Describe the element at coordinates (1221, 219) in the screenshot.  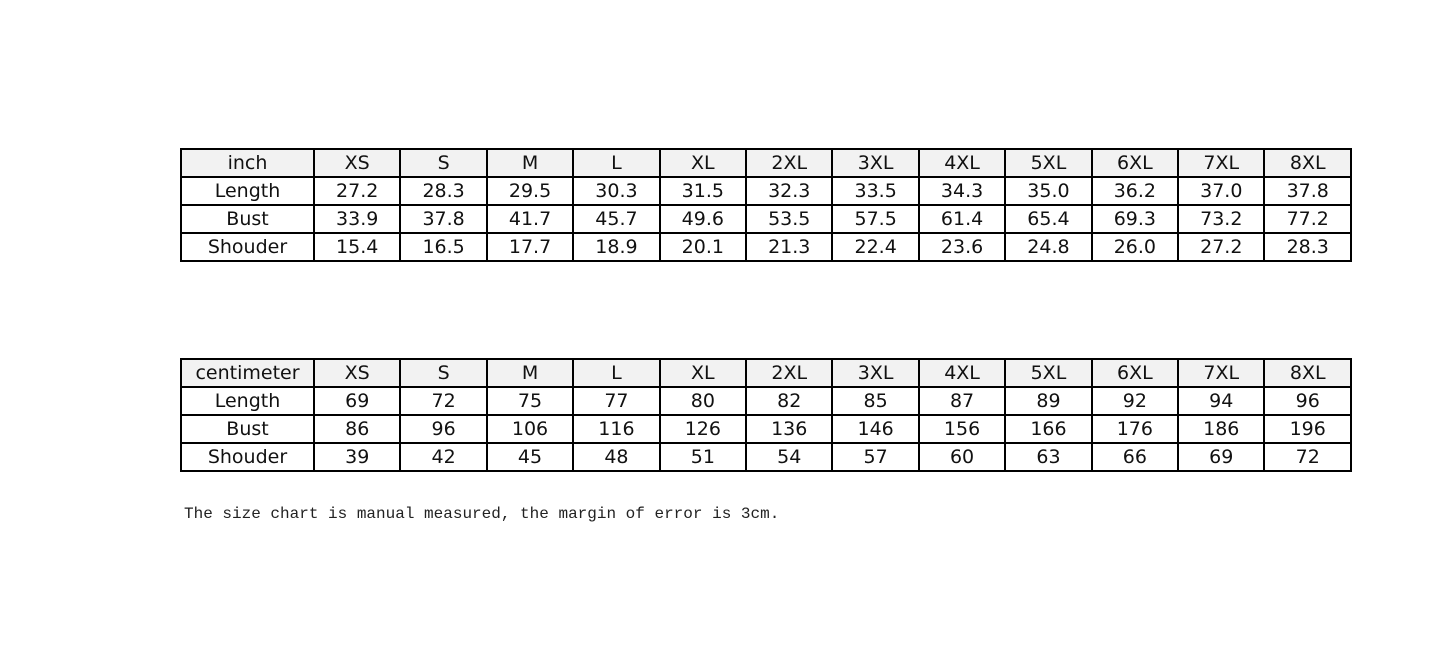
I see `measurement-cell: 73.2` at that location.